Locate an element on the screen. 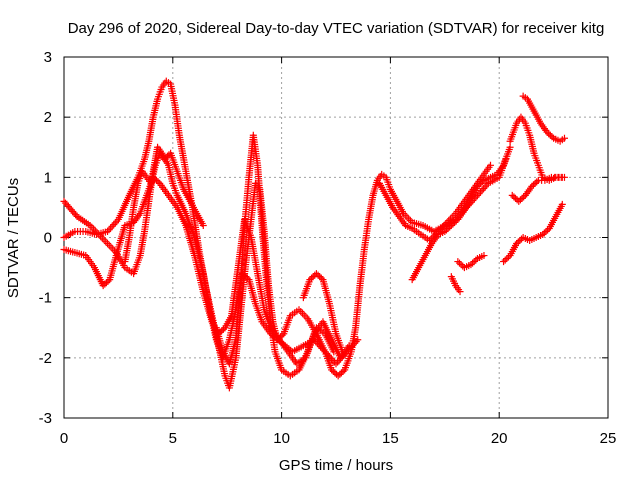 The height and width of the screenshot is (480, 640). y-tick-label: -1 is located at coordinates (45, 298).